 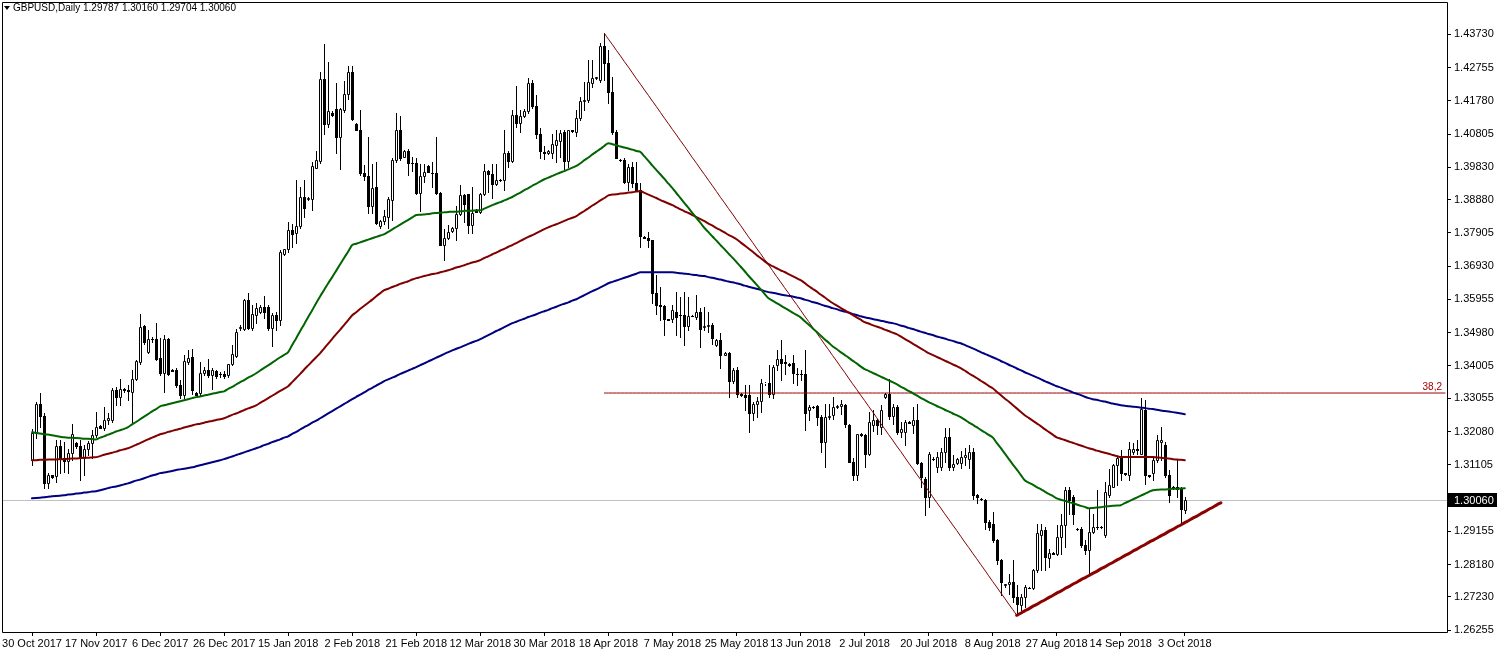 What do you see at coordinates (352, 642) in the screenshot?
I see `x-tick-label: 2 Feb 2018` at bounding box center [352, 642].